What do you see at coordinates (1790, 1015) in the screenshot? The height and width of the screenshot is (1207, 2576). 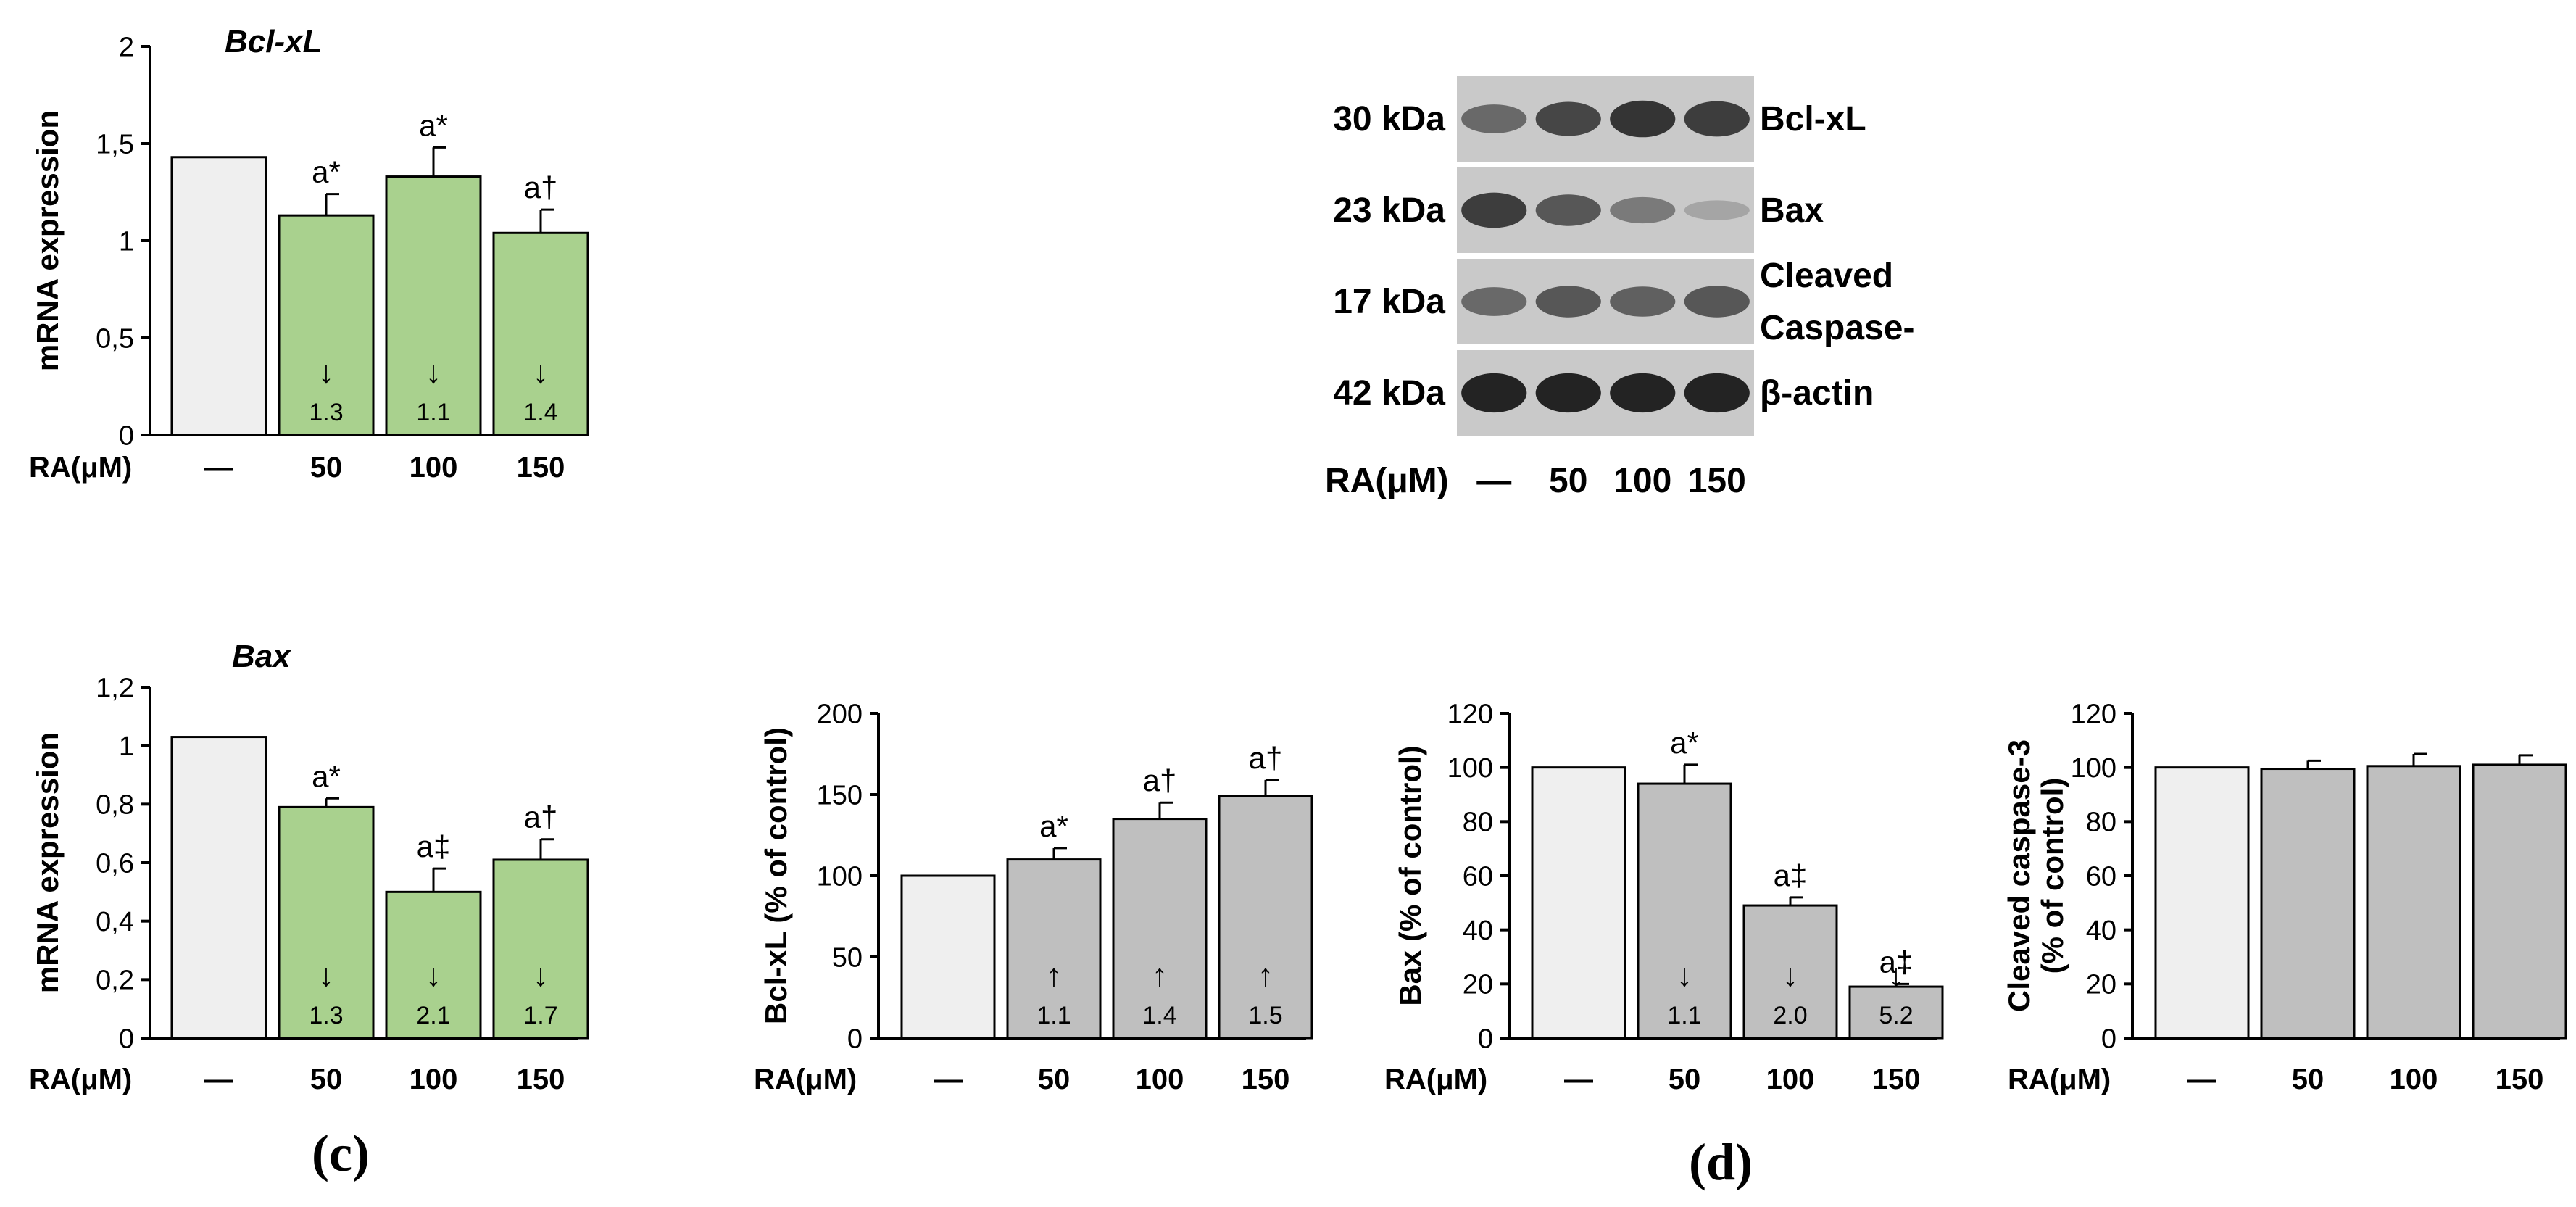 I see `fold-change-label: 2.0` at bounding box center [1790, 1015].